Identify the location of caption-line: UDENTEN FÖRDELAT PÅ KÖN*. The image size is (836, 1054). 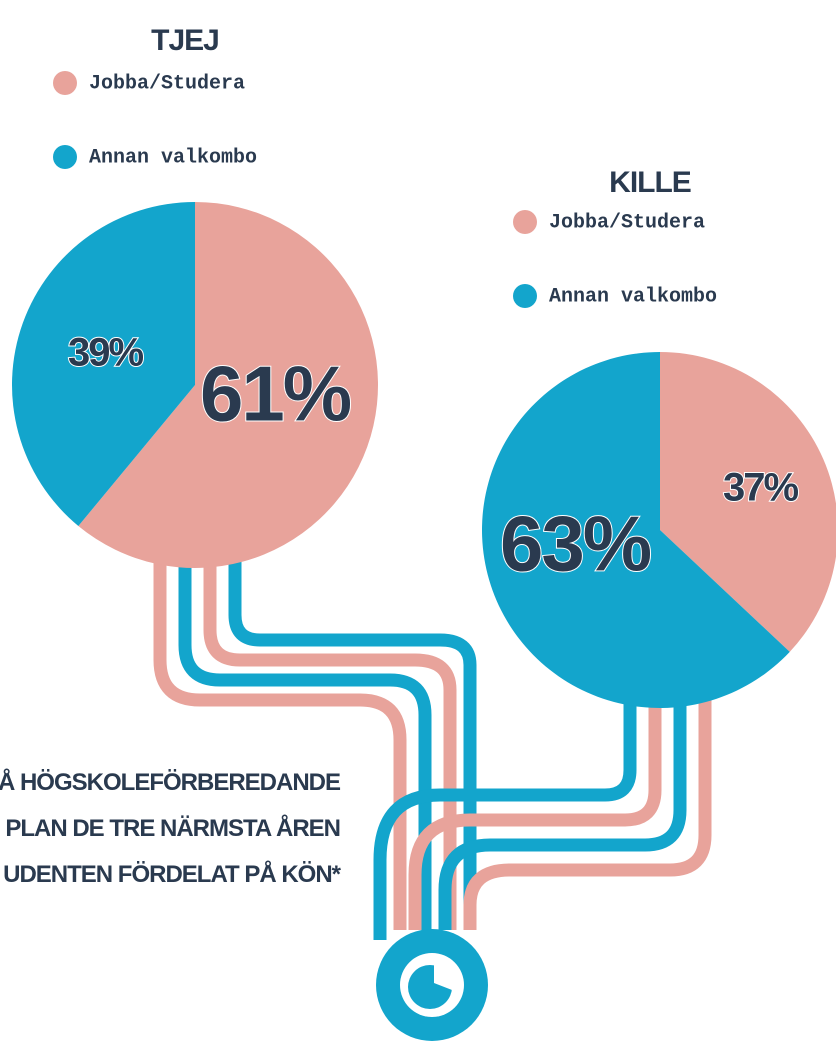
(172, 874).